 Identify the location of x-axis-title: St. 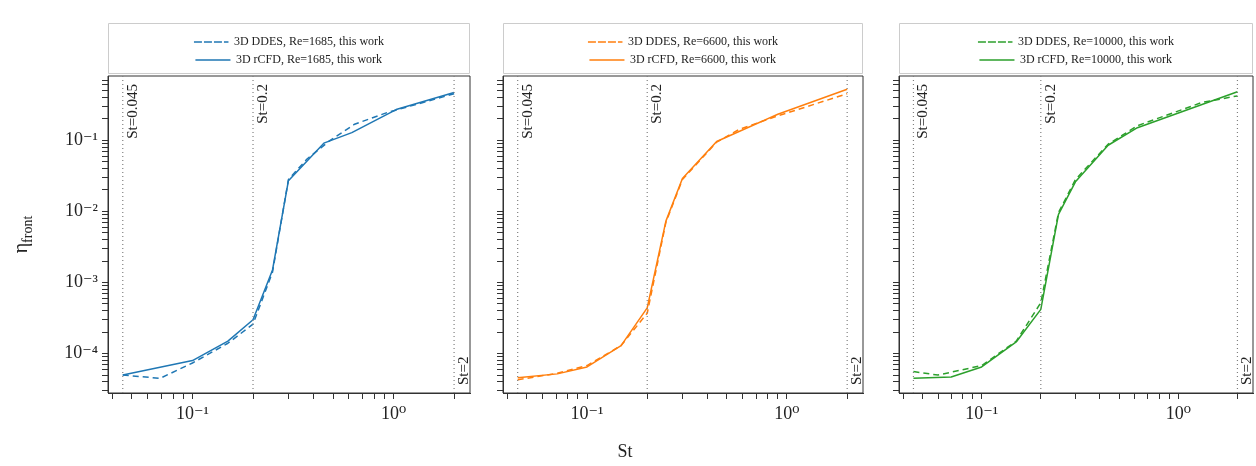
(625, 450).